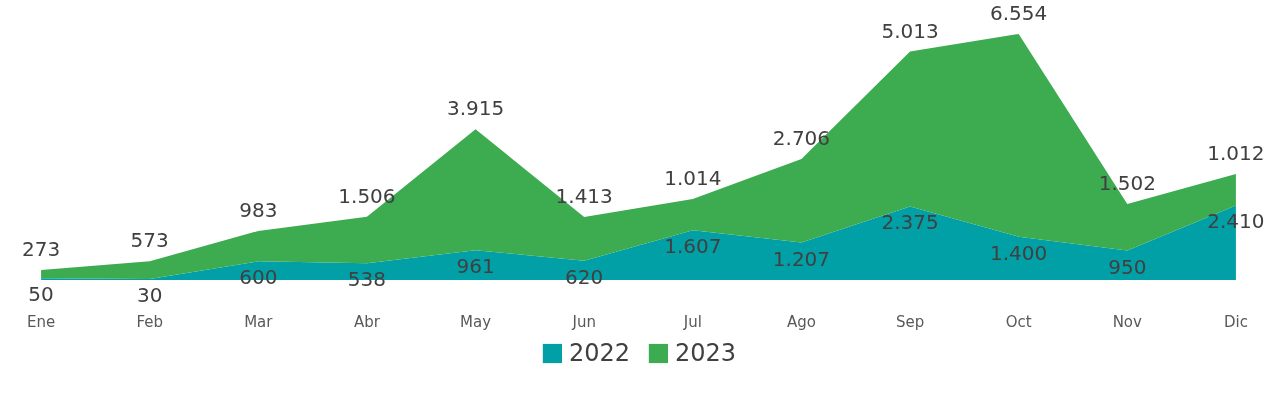 The image size is (1281, 402). Describe the element at coordinates (1127, 321) in the screenshot. I see `x-tick-label: Nov` at that location.